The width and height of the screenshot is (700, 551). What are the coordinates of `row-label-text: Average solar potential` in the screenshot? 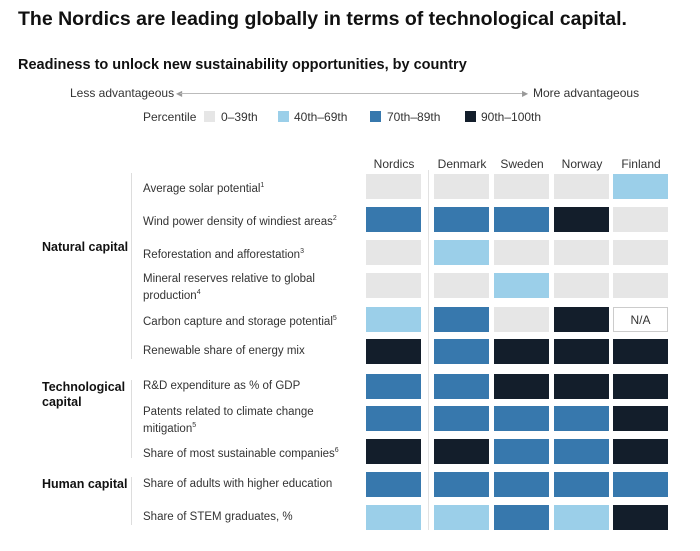 It's located at (202, 188).